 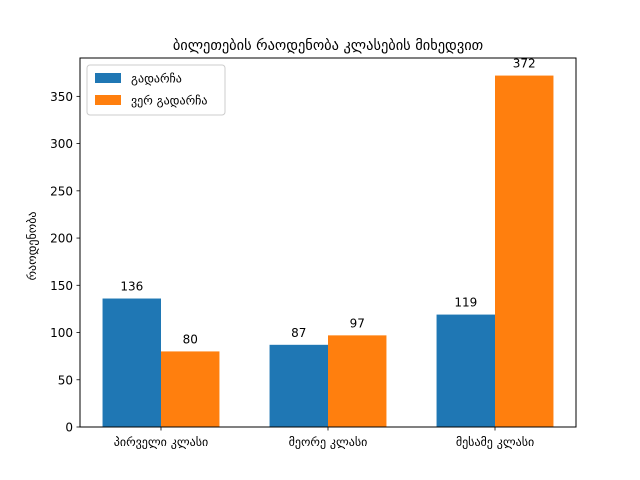 What do you see at coordinates (190, 339) in the screenshot?
I see `data-label-2-1: 80` at bounding box center [190, 339].